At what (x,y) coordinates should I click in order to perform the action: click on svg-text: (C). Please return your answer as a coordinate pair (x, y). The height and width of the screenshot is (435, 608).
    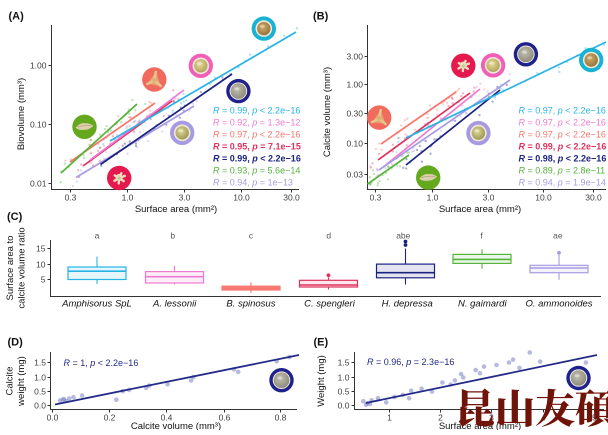
    Looking at the image, I should click on (15, 217).